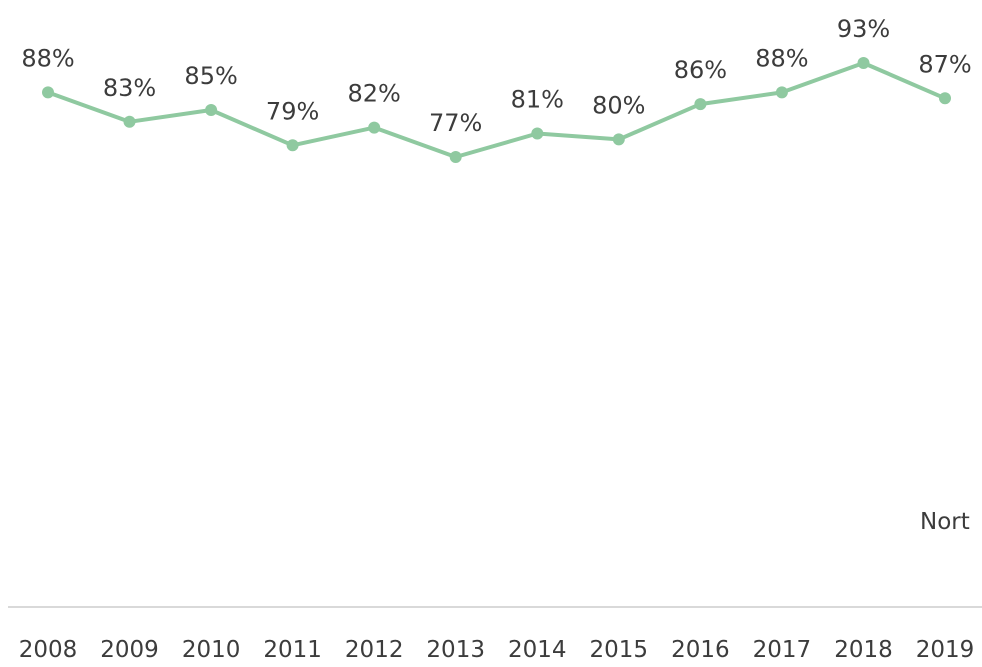  I want to click on x-tick-label: 2008, so click(48, 650).